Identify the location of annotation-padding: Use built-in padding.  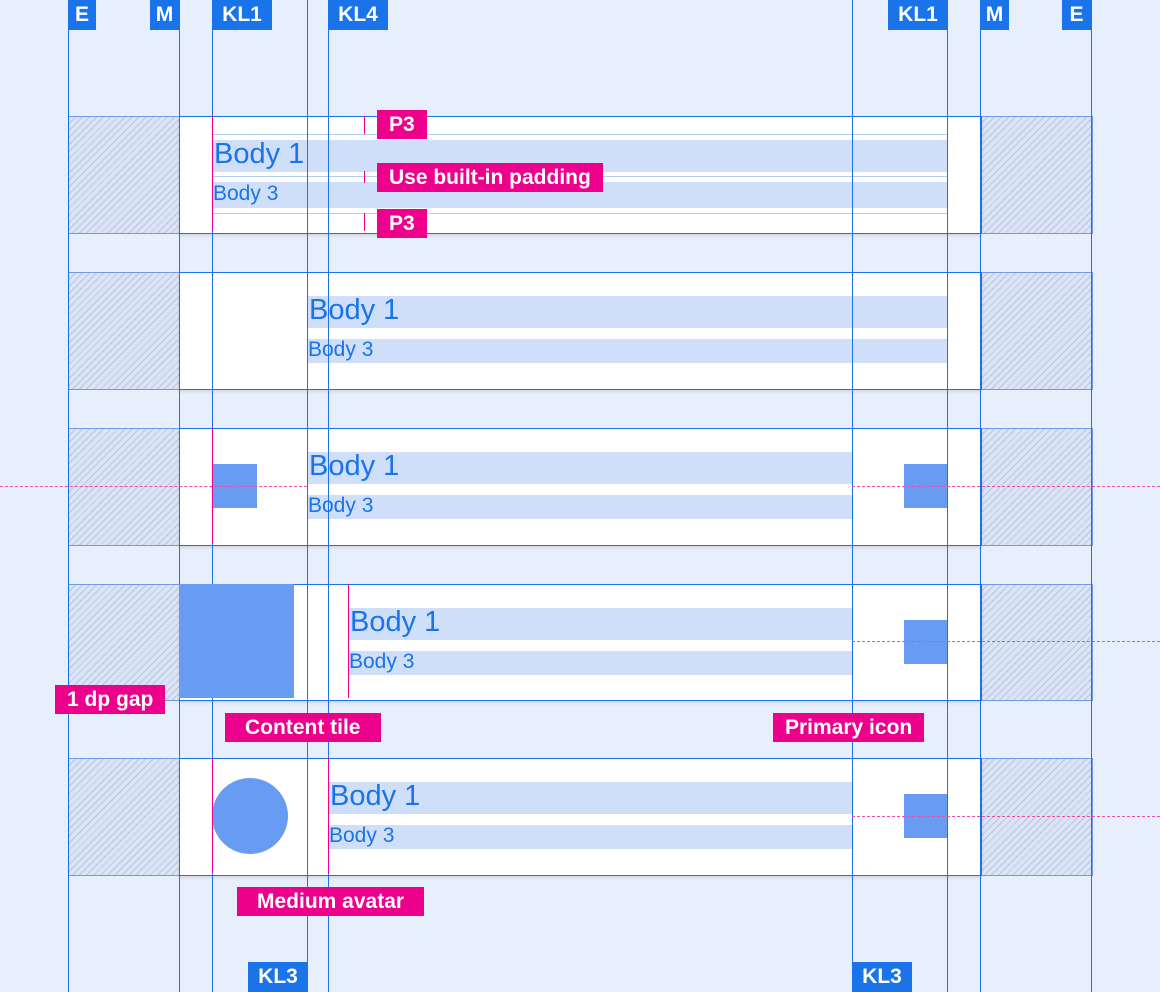
(490, 177).